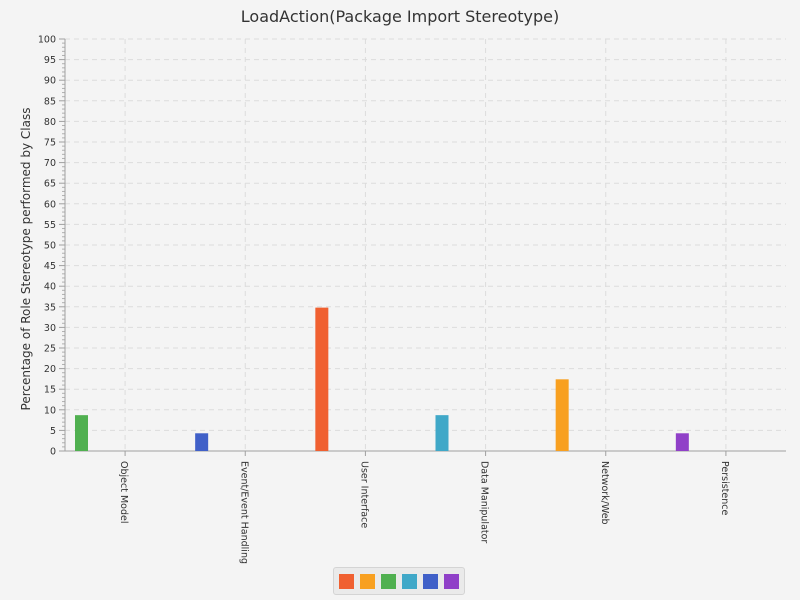  Describe the element at coordinates (243, 512) in the screenshot. I see `x-tick-label: Event/Event Handling` at that location.